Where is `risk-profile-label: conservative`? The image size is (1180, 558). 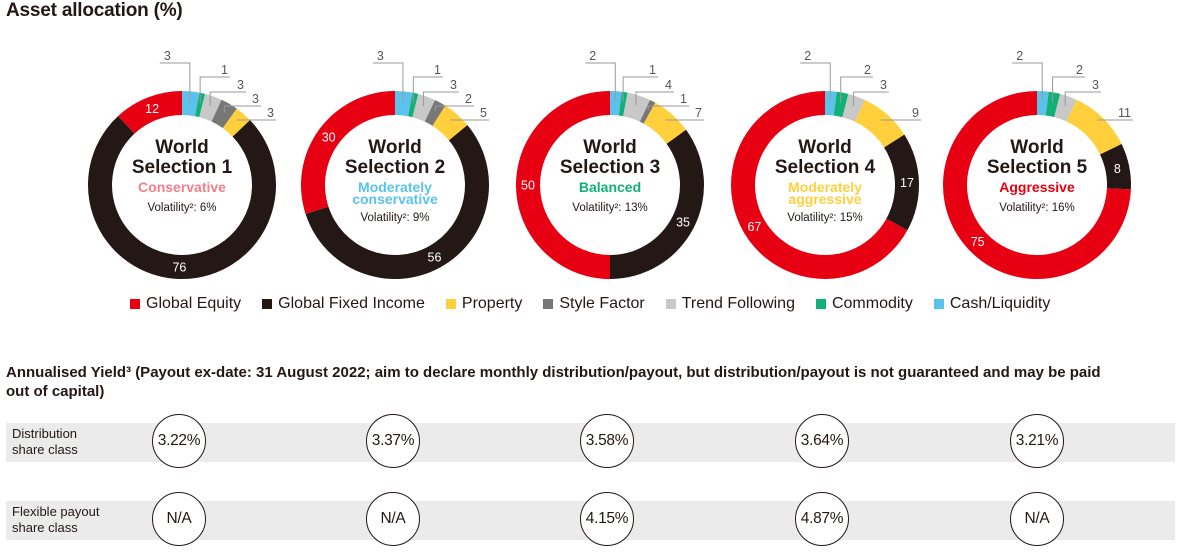 risk-profile-label: conservative is located at coordinates (395, 199).